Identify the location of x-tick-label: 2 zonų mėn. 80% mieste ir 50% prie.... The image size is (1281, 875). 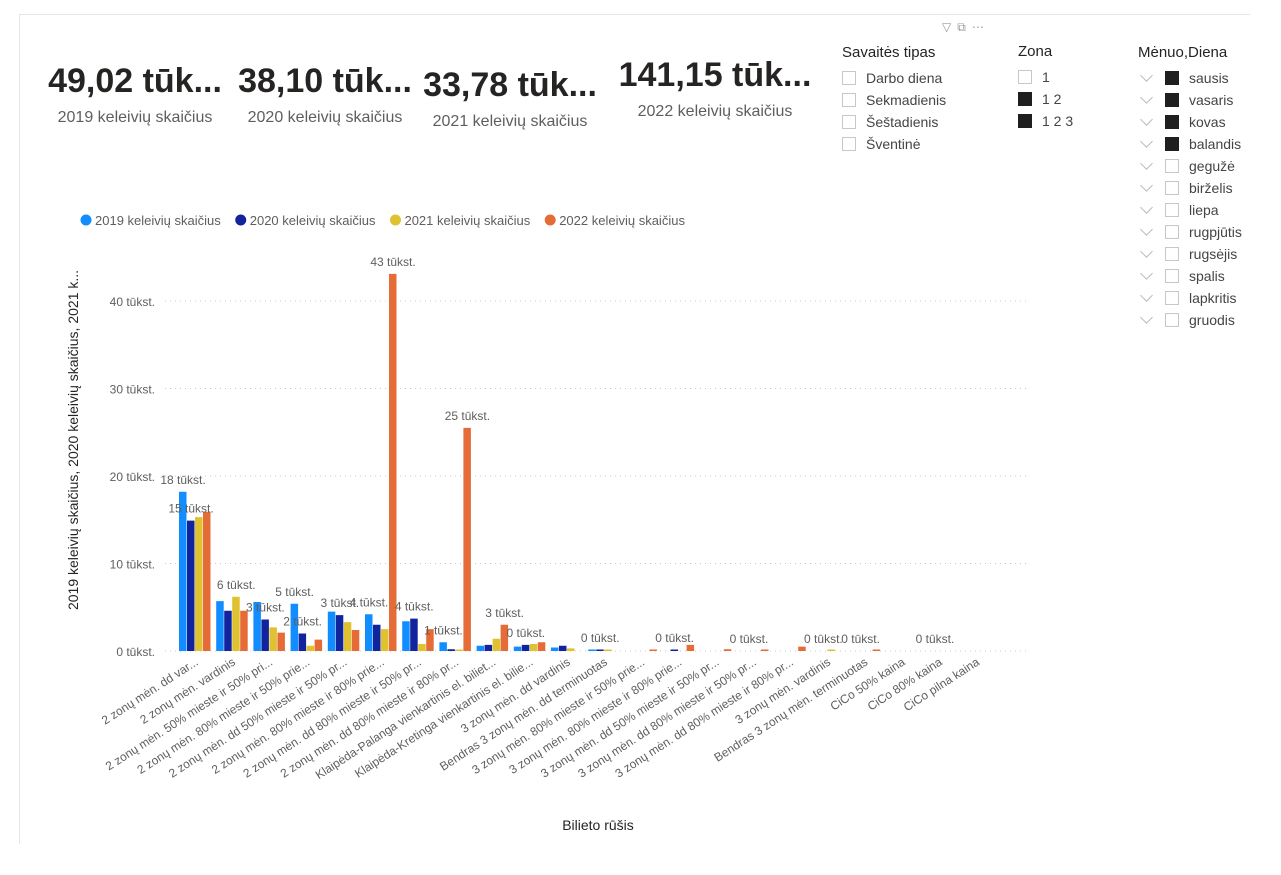
(224, 716).